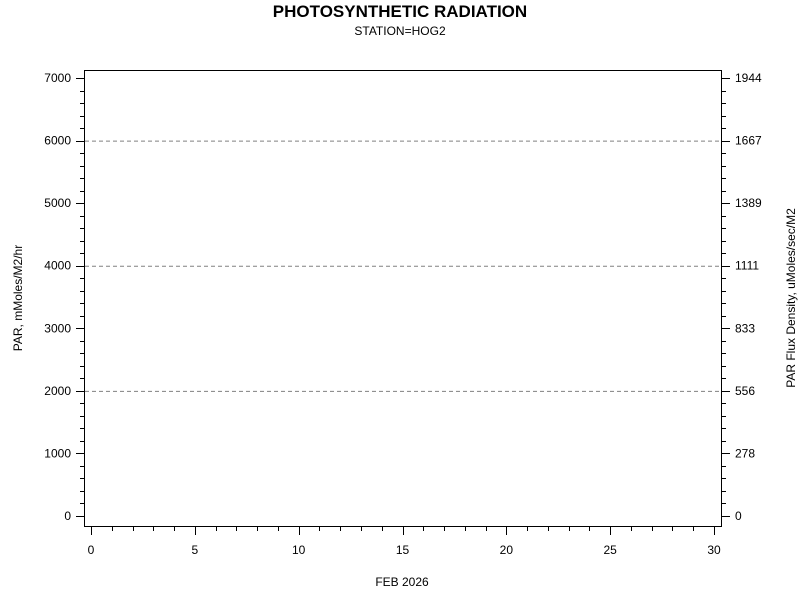 Image resolution: width=800 pixels, height=600 pixels. I want to click on x-tick-label: 15, so click(403, 550).